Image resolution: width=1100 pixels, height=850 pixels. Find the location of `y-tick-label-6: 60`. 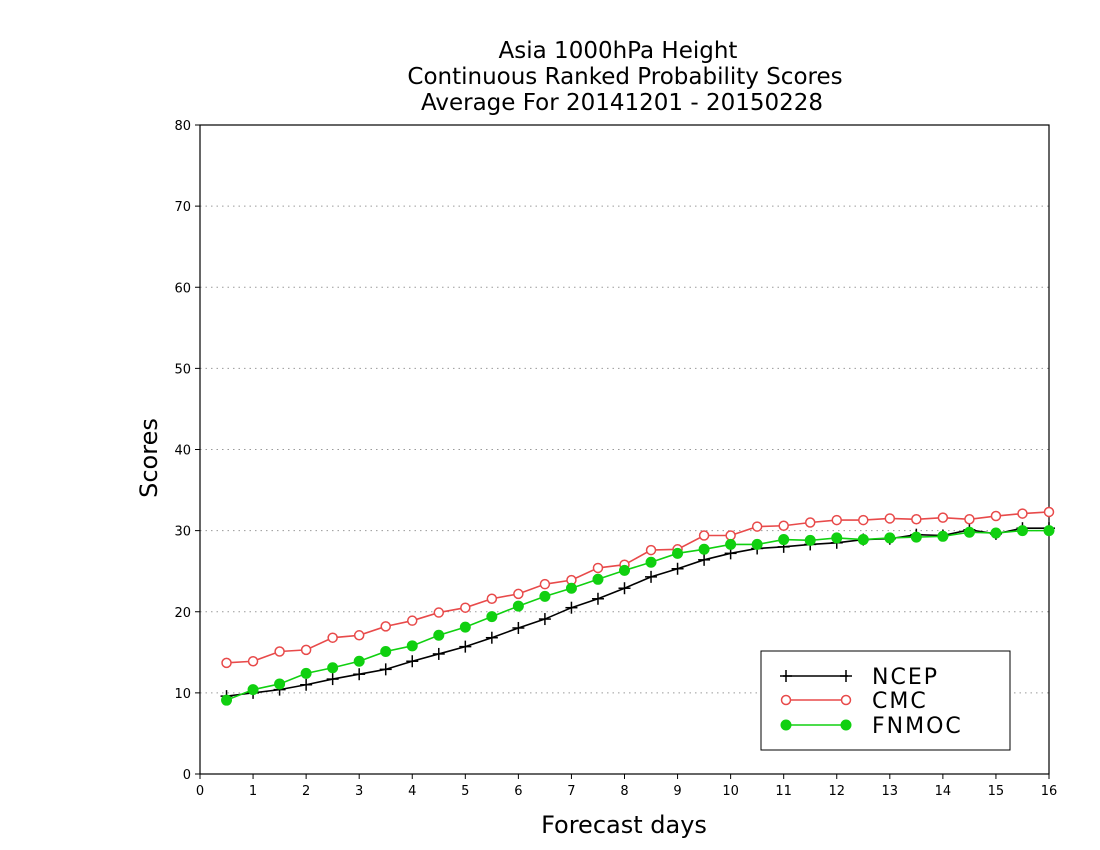

y-tick-label-6: 60 is located at coordinates (182, 288).